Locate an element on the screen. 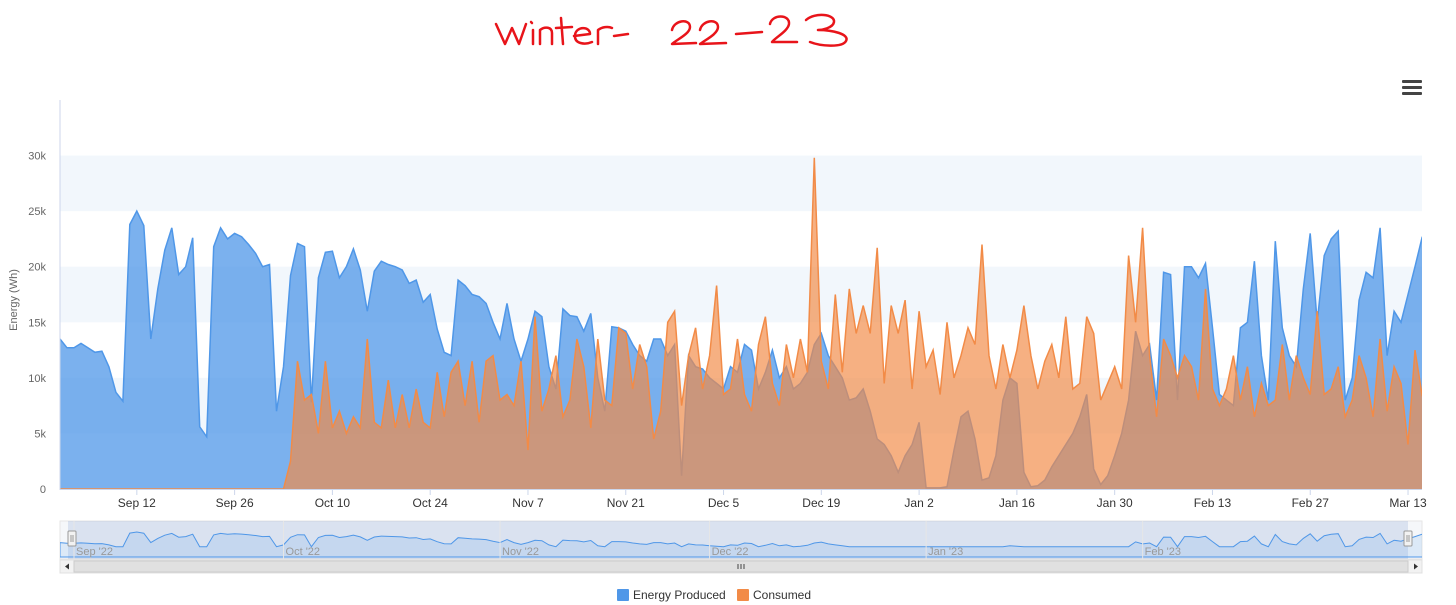  legend-label-consumed: Consumed is located at coordinates (782, 595).